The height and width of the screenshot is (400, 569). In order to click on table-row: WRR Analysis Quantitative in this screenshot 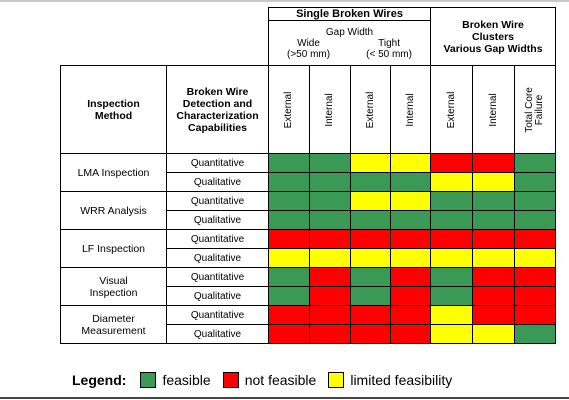, I will do `click(308, 210)`.